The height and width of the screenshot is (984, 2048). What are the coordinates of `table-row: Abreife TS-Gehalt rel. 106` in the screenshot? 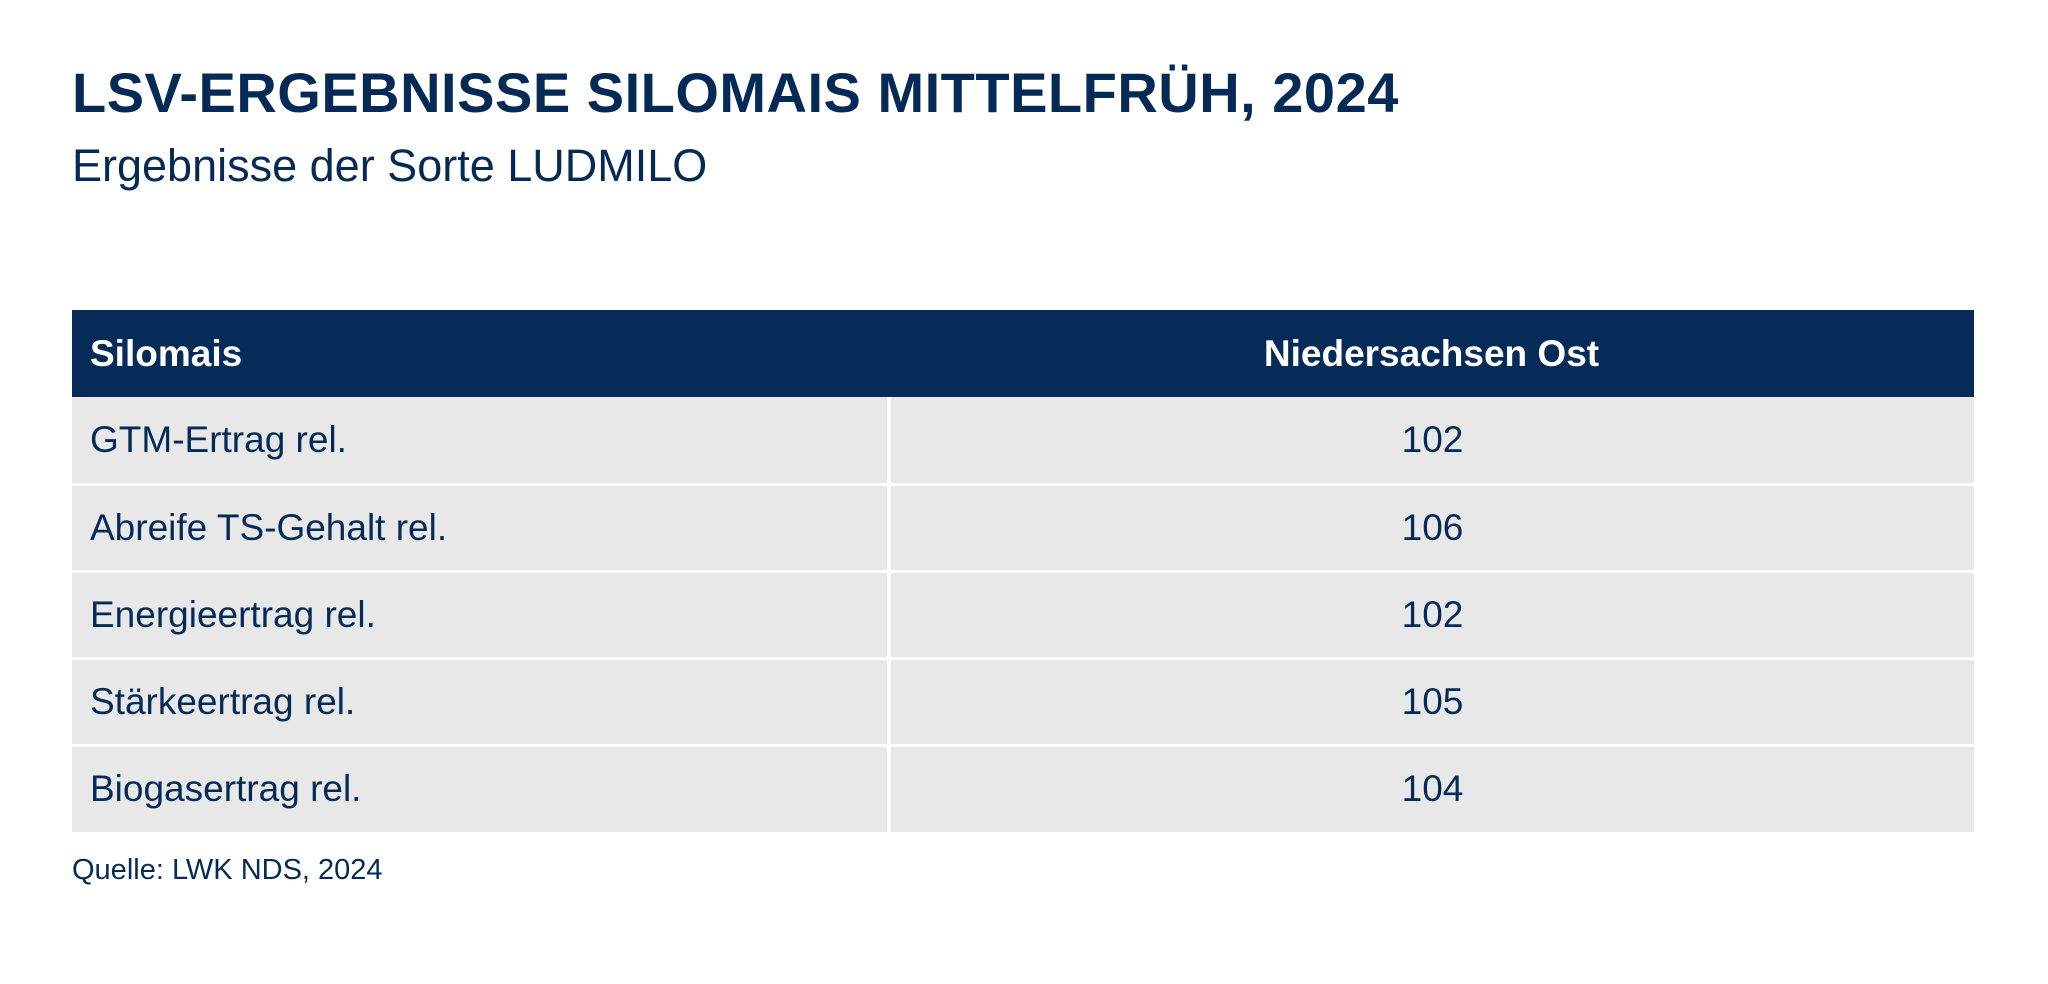 It's located at (1023, 526).